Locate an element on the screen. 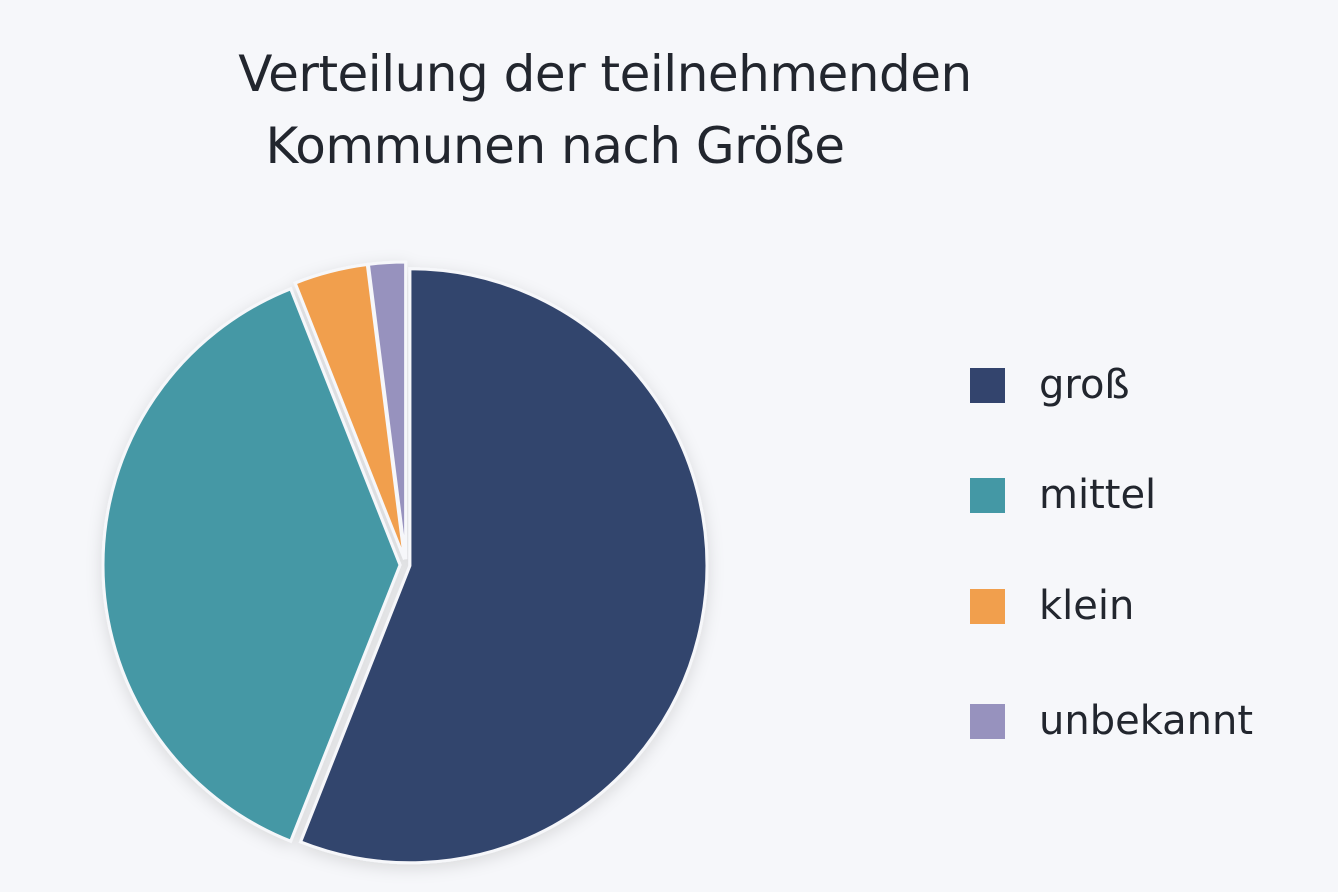  legend-swatch-klein is located at coordinates (987, 606).